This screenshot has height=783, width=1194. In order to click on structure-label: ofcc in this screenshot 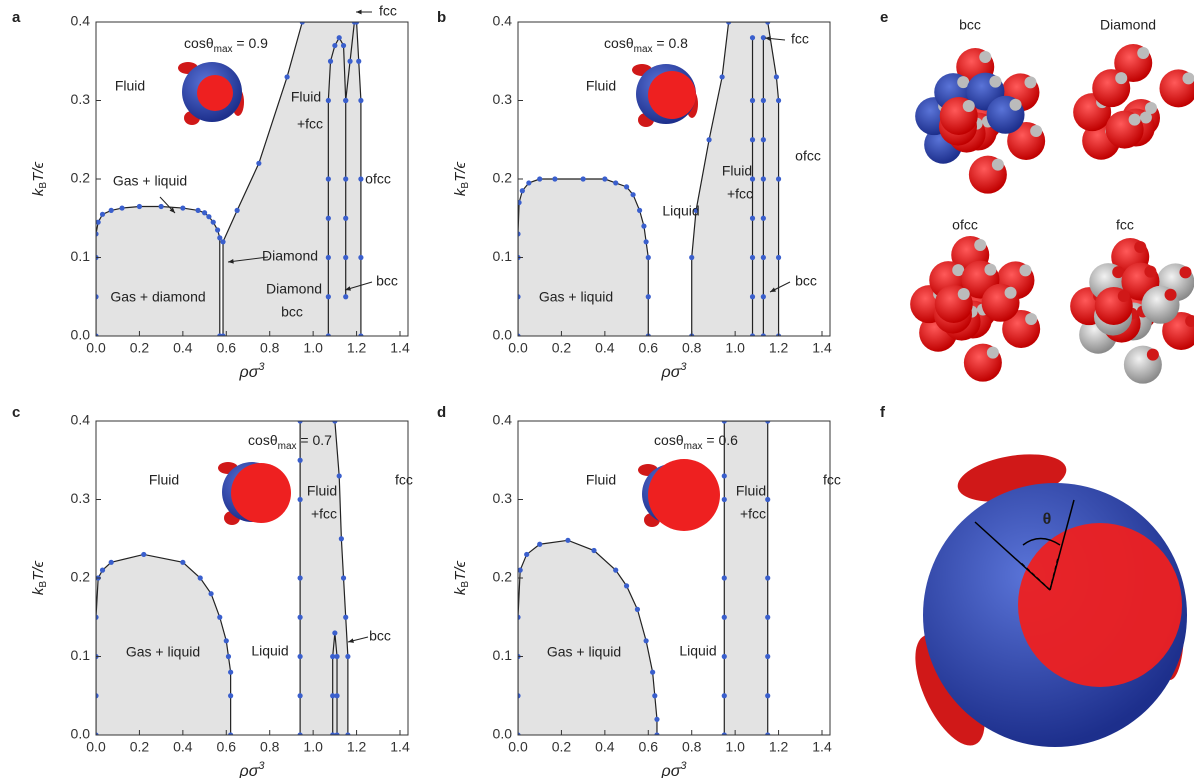, I will do `click(965, 225)`.